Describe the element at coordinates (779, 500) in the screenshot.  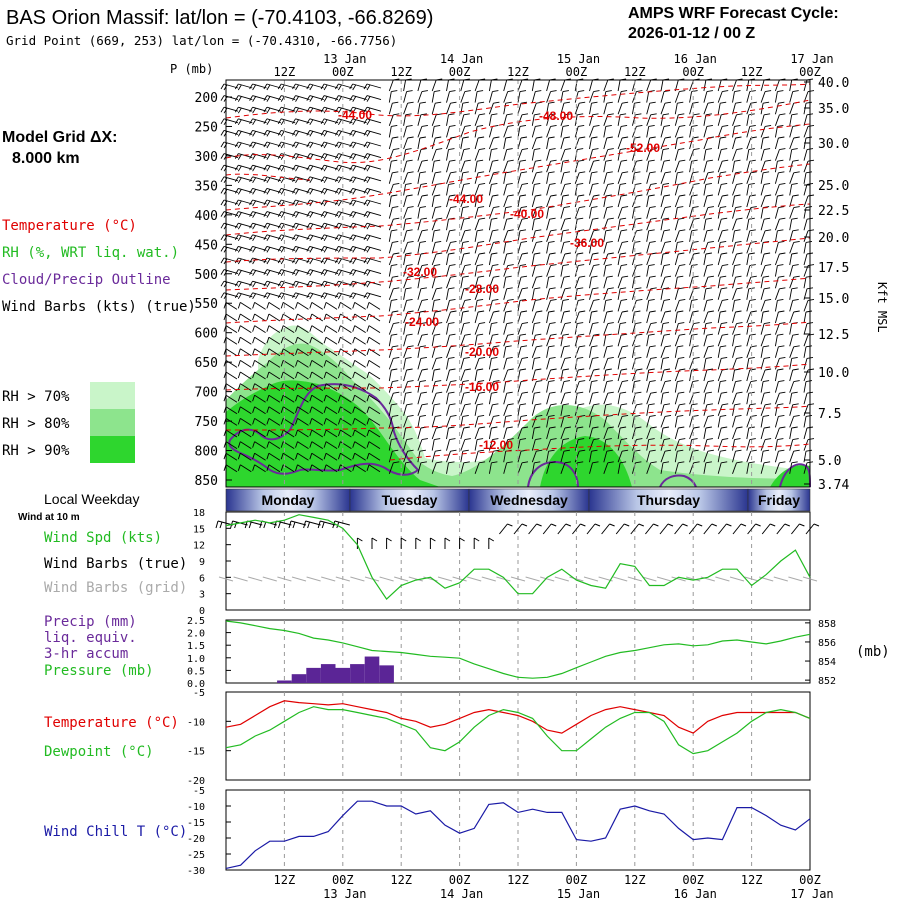
I see `weekday-segment` at that location.